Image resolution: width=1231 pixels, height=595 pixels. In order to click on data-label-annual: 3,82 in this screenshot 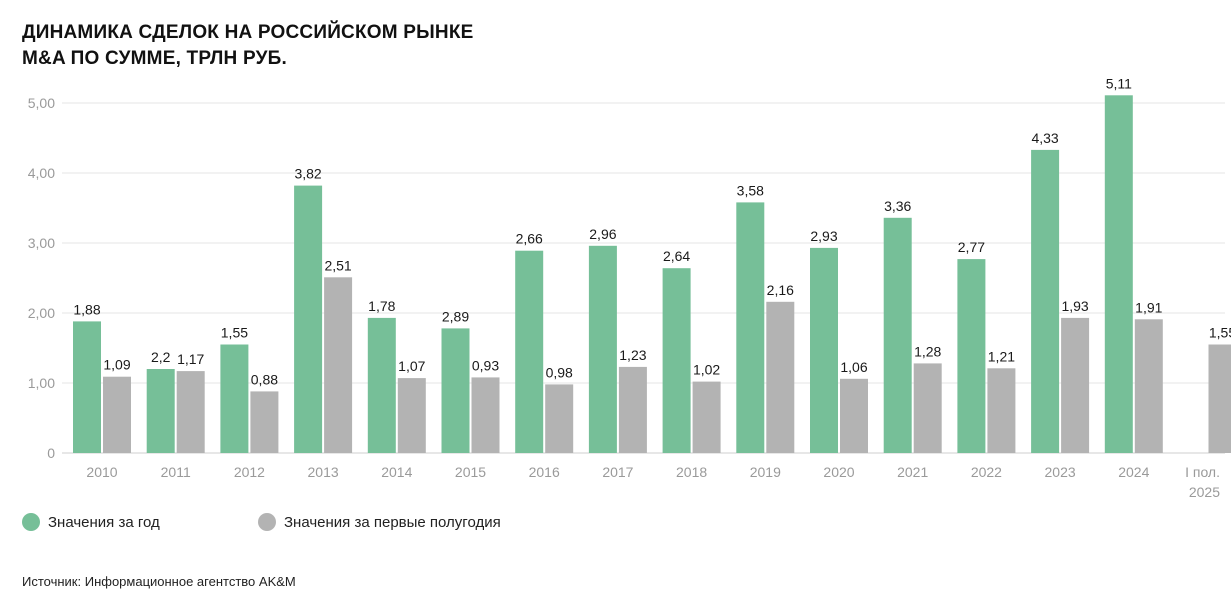, I will do `click(307, 174)`.